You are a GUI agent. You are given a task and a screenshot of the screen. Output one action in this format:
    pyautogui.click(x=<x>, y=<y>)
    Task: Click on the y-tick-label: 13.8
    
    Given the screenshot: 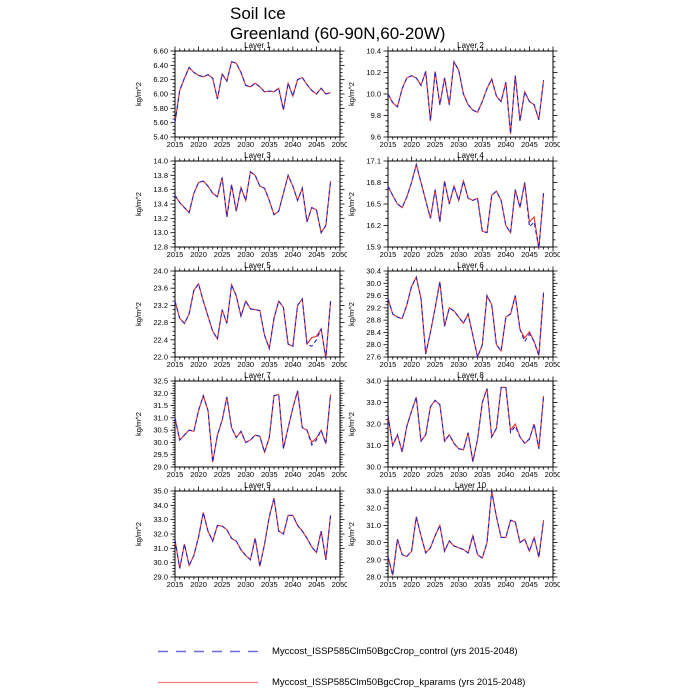 What is the action you would take?
    pyautogui.click(x=160, y=175)
    